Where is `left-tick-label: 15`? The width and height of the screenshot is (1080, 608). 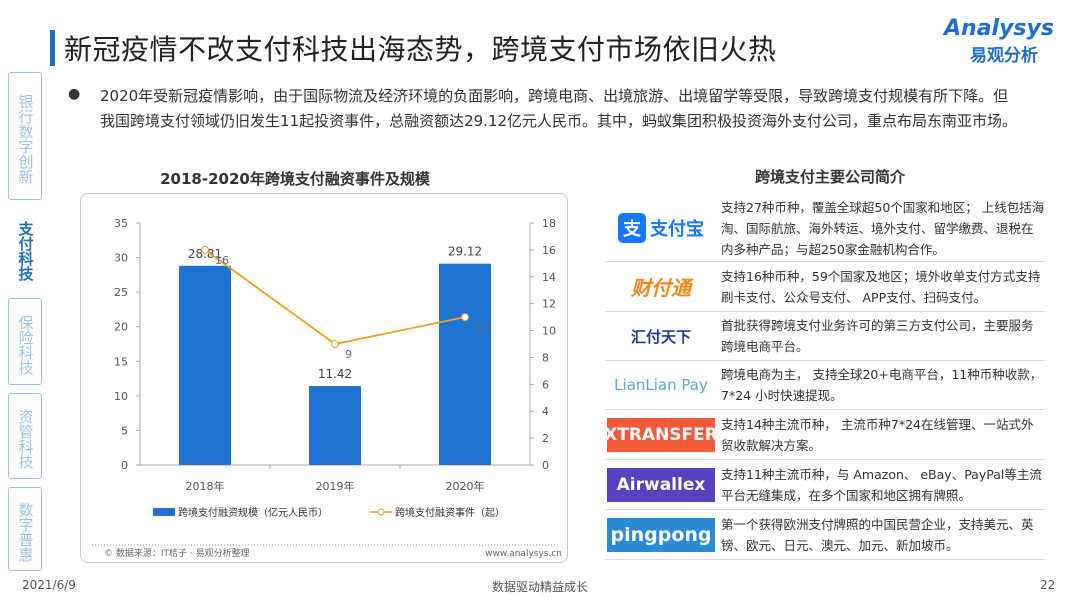
left-tick-label: 15 is located at coordinates (121, 361).